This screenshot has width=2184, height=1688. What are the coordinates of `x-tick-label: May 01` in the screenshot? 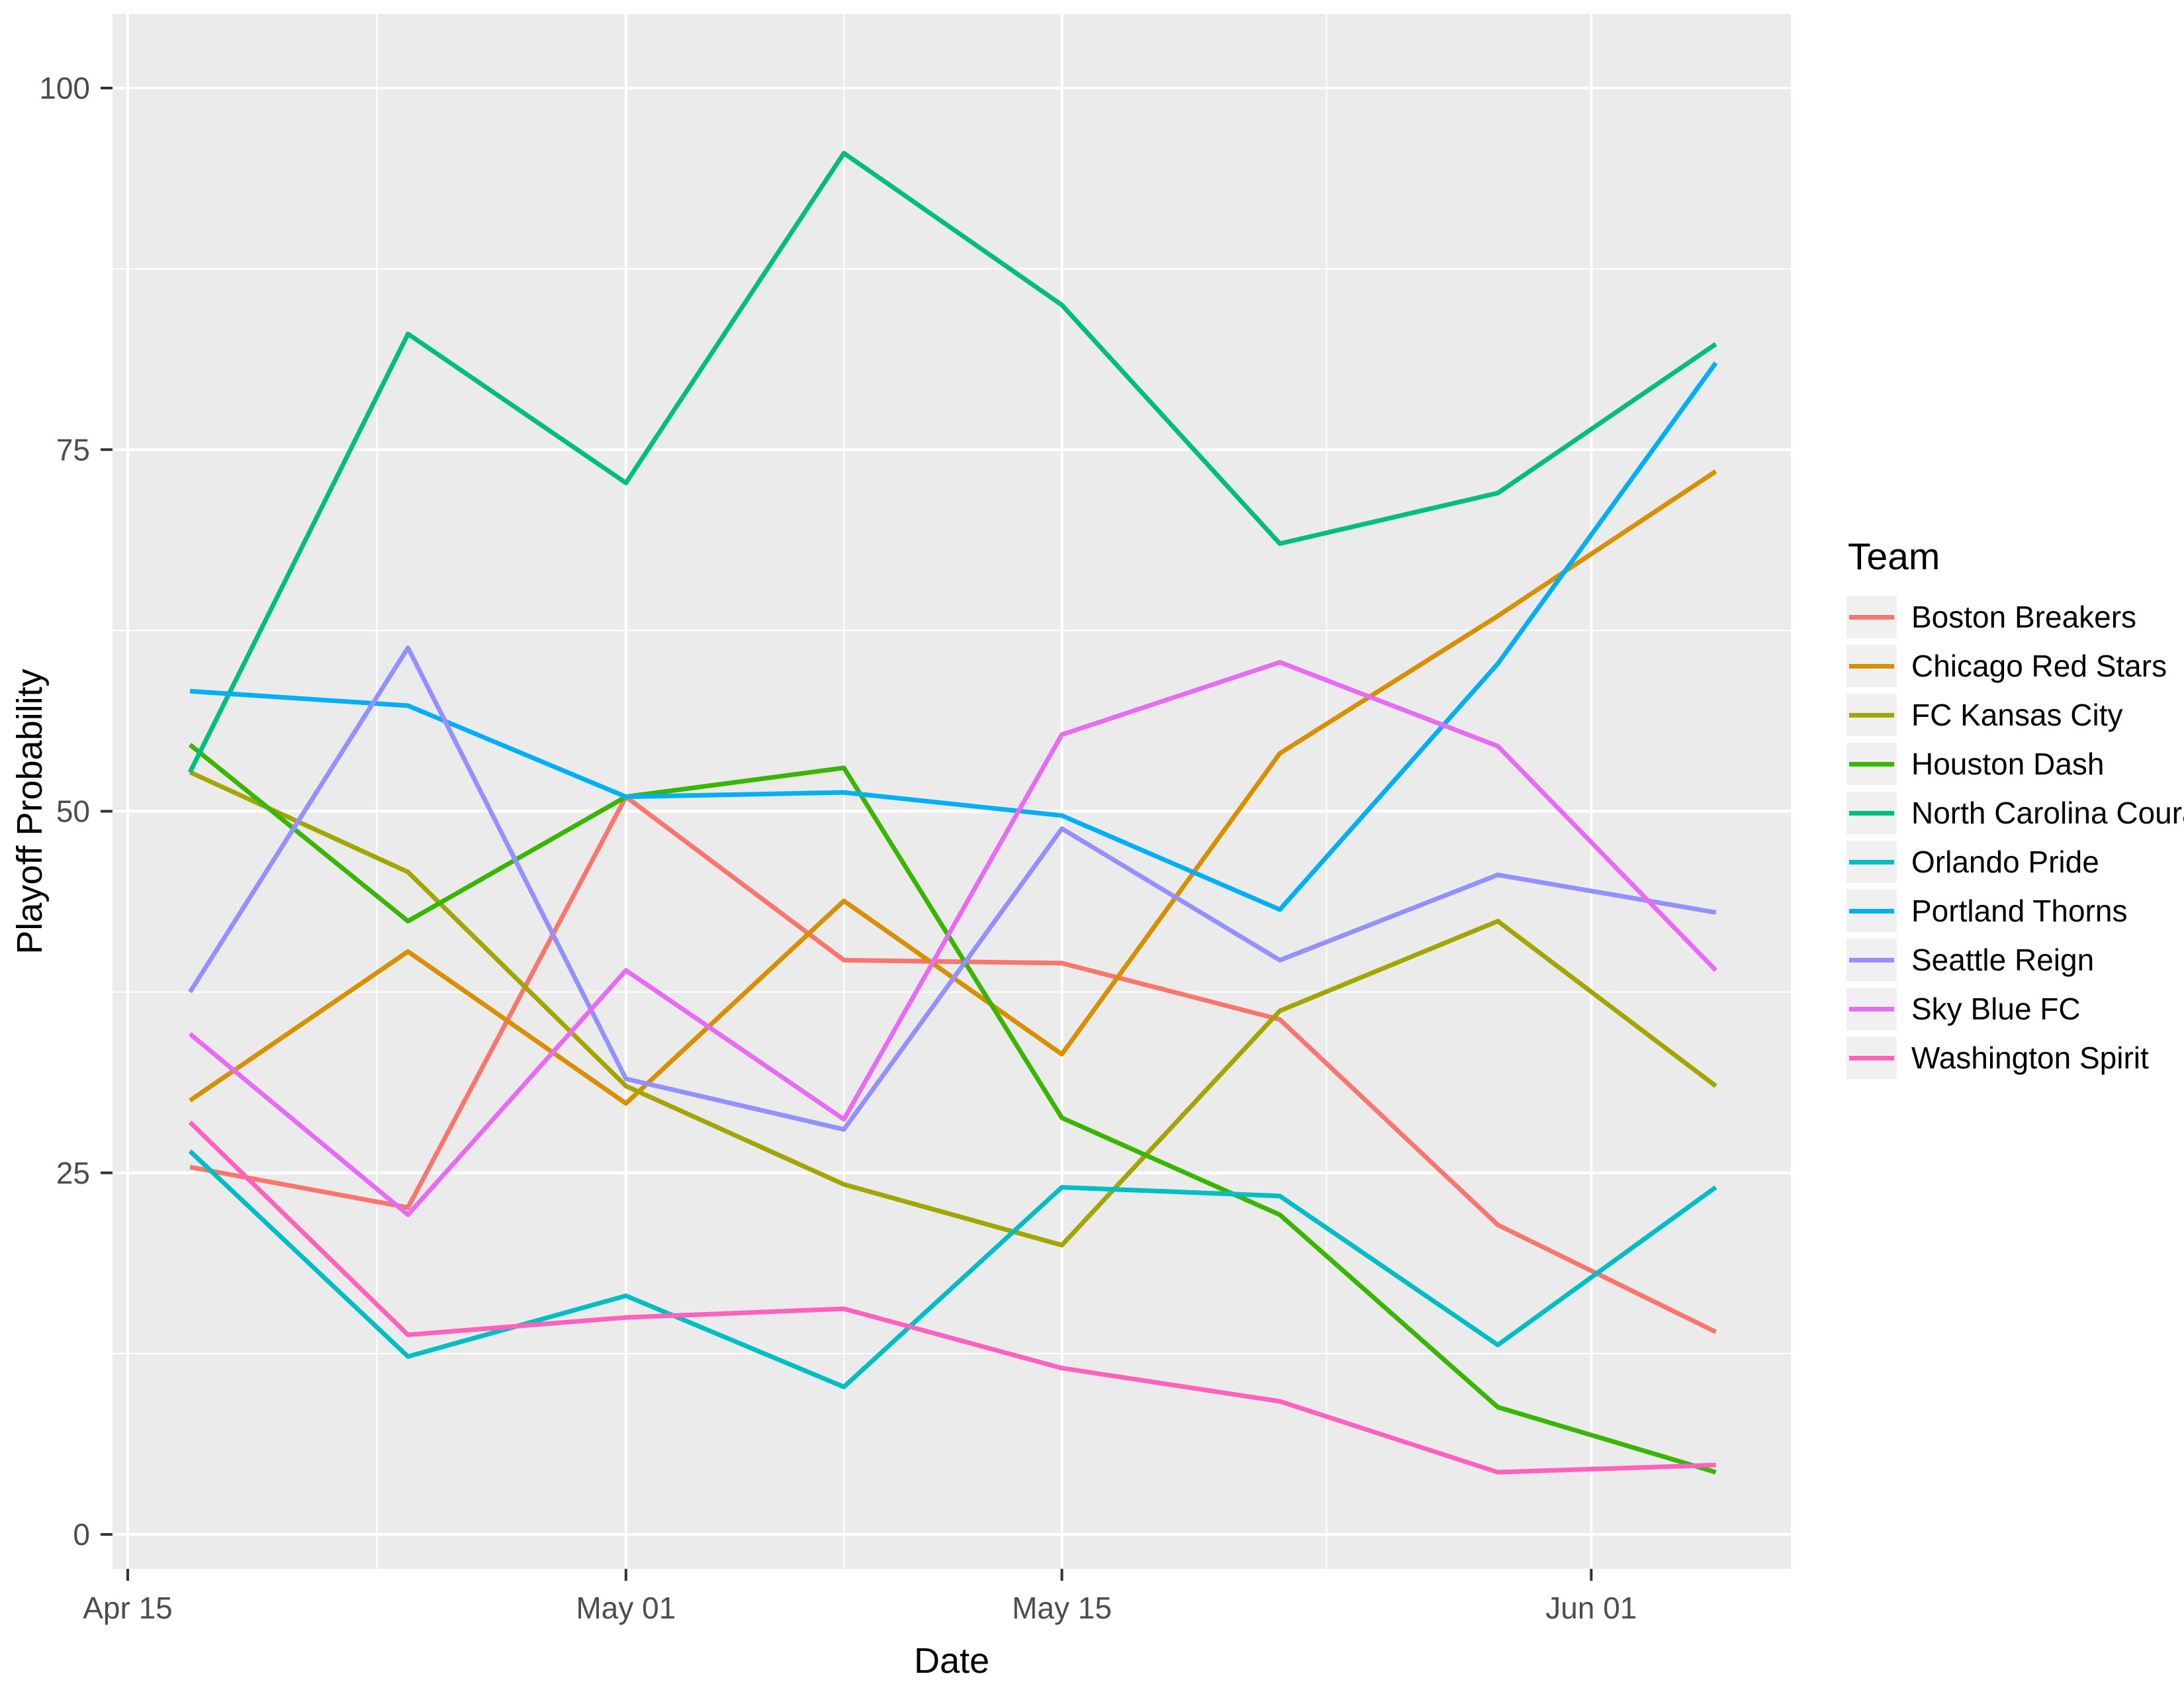 It's located at (626, 1608).